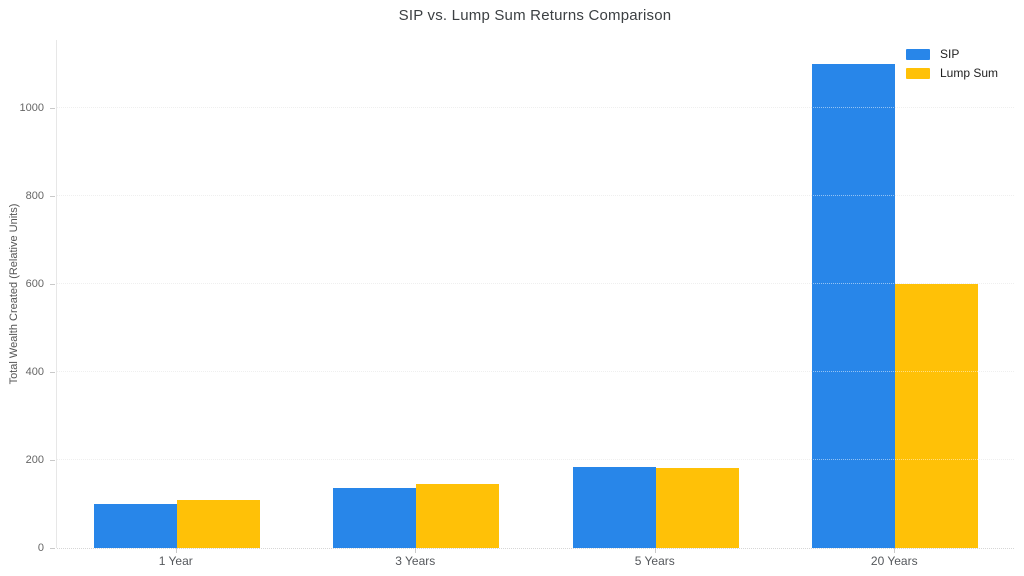  What do you see at coordinates (175, 561) in the screenshot?
I see `x-tick-label-1-year: 1 Year` at bounding box center [175, 561].